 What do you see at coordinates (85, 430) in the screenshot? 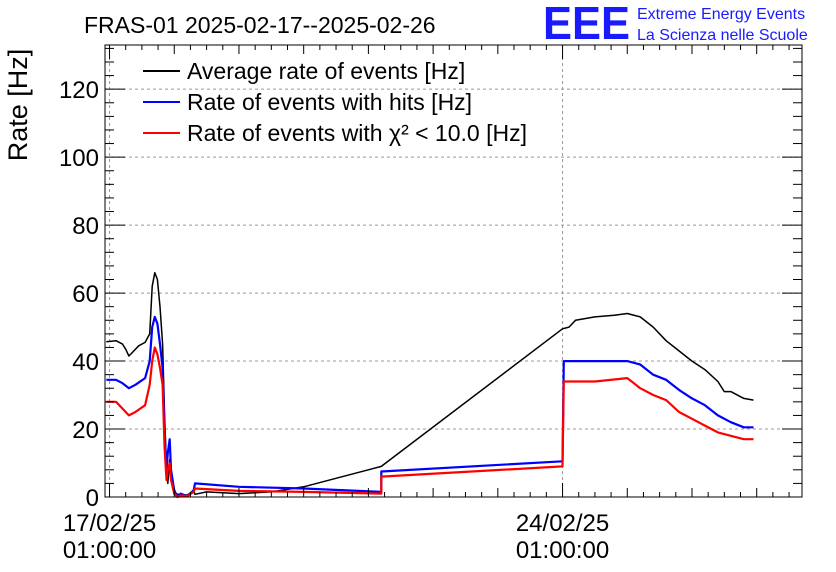
I see `y-tick-label: 20` at bounding box center [85, 430].